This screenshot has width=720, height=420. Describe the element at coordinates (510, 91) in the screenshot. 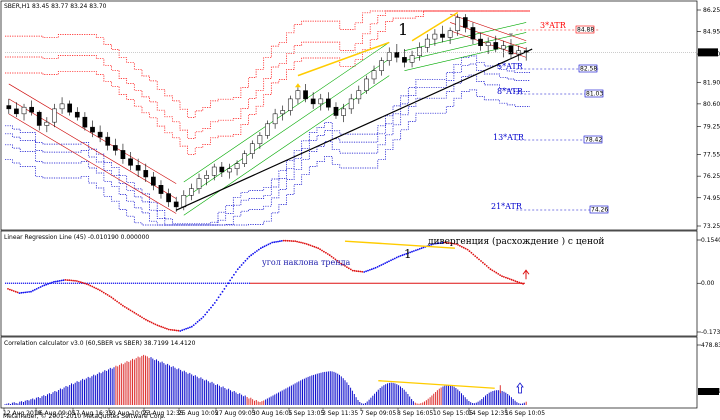

I see `atr-level-label: 8*ATR` at that location.